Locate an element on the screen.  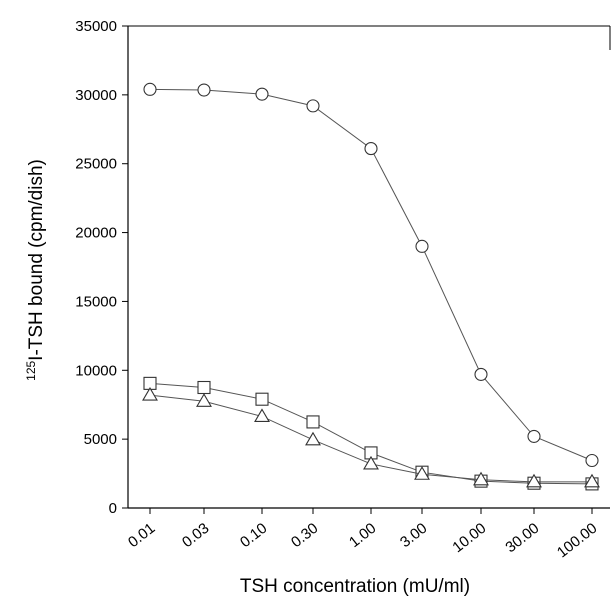
x-axis-title: TSH concentration (mU/ml) is located at coordinates (355, 586).